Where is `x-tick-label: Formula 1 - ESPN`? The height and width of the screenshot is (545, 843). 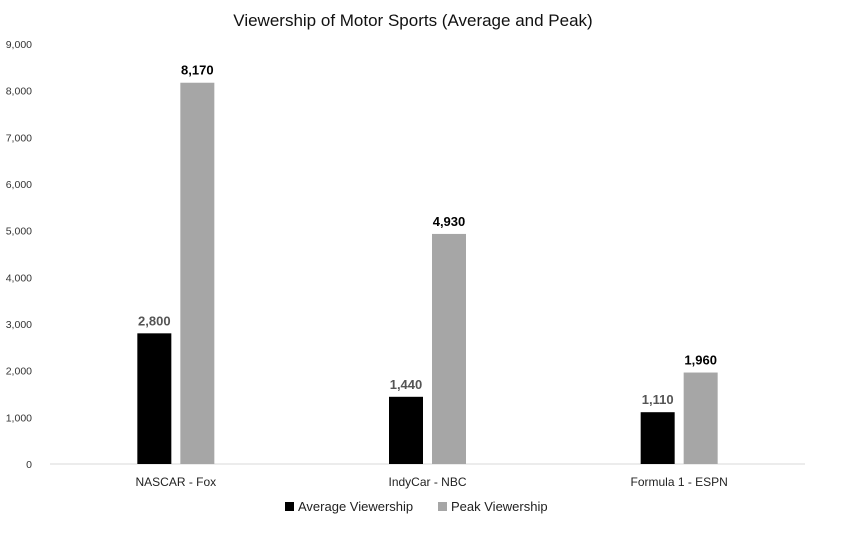 x-tick-label: Formula 1 - ESPN is located at coordinates (678, 482).